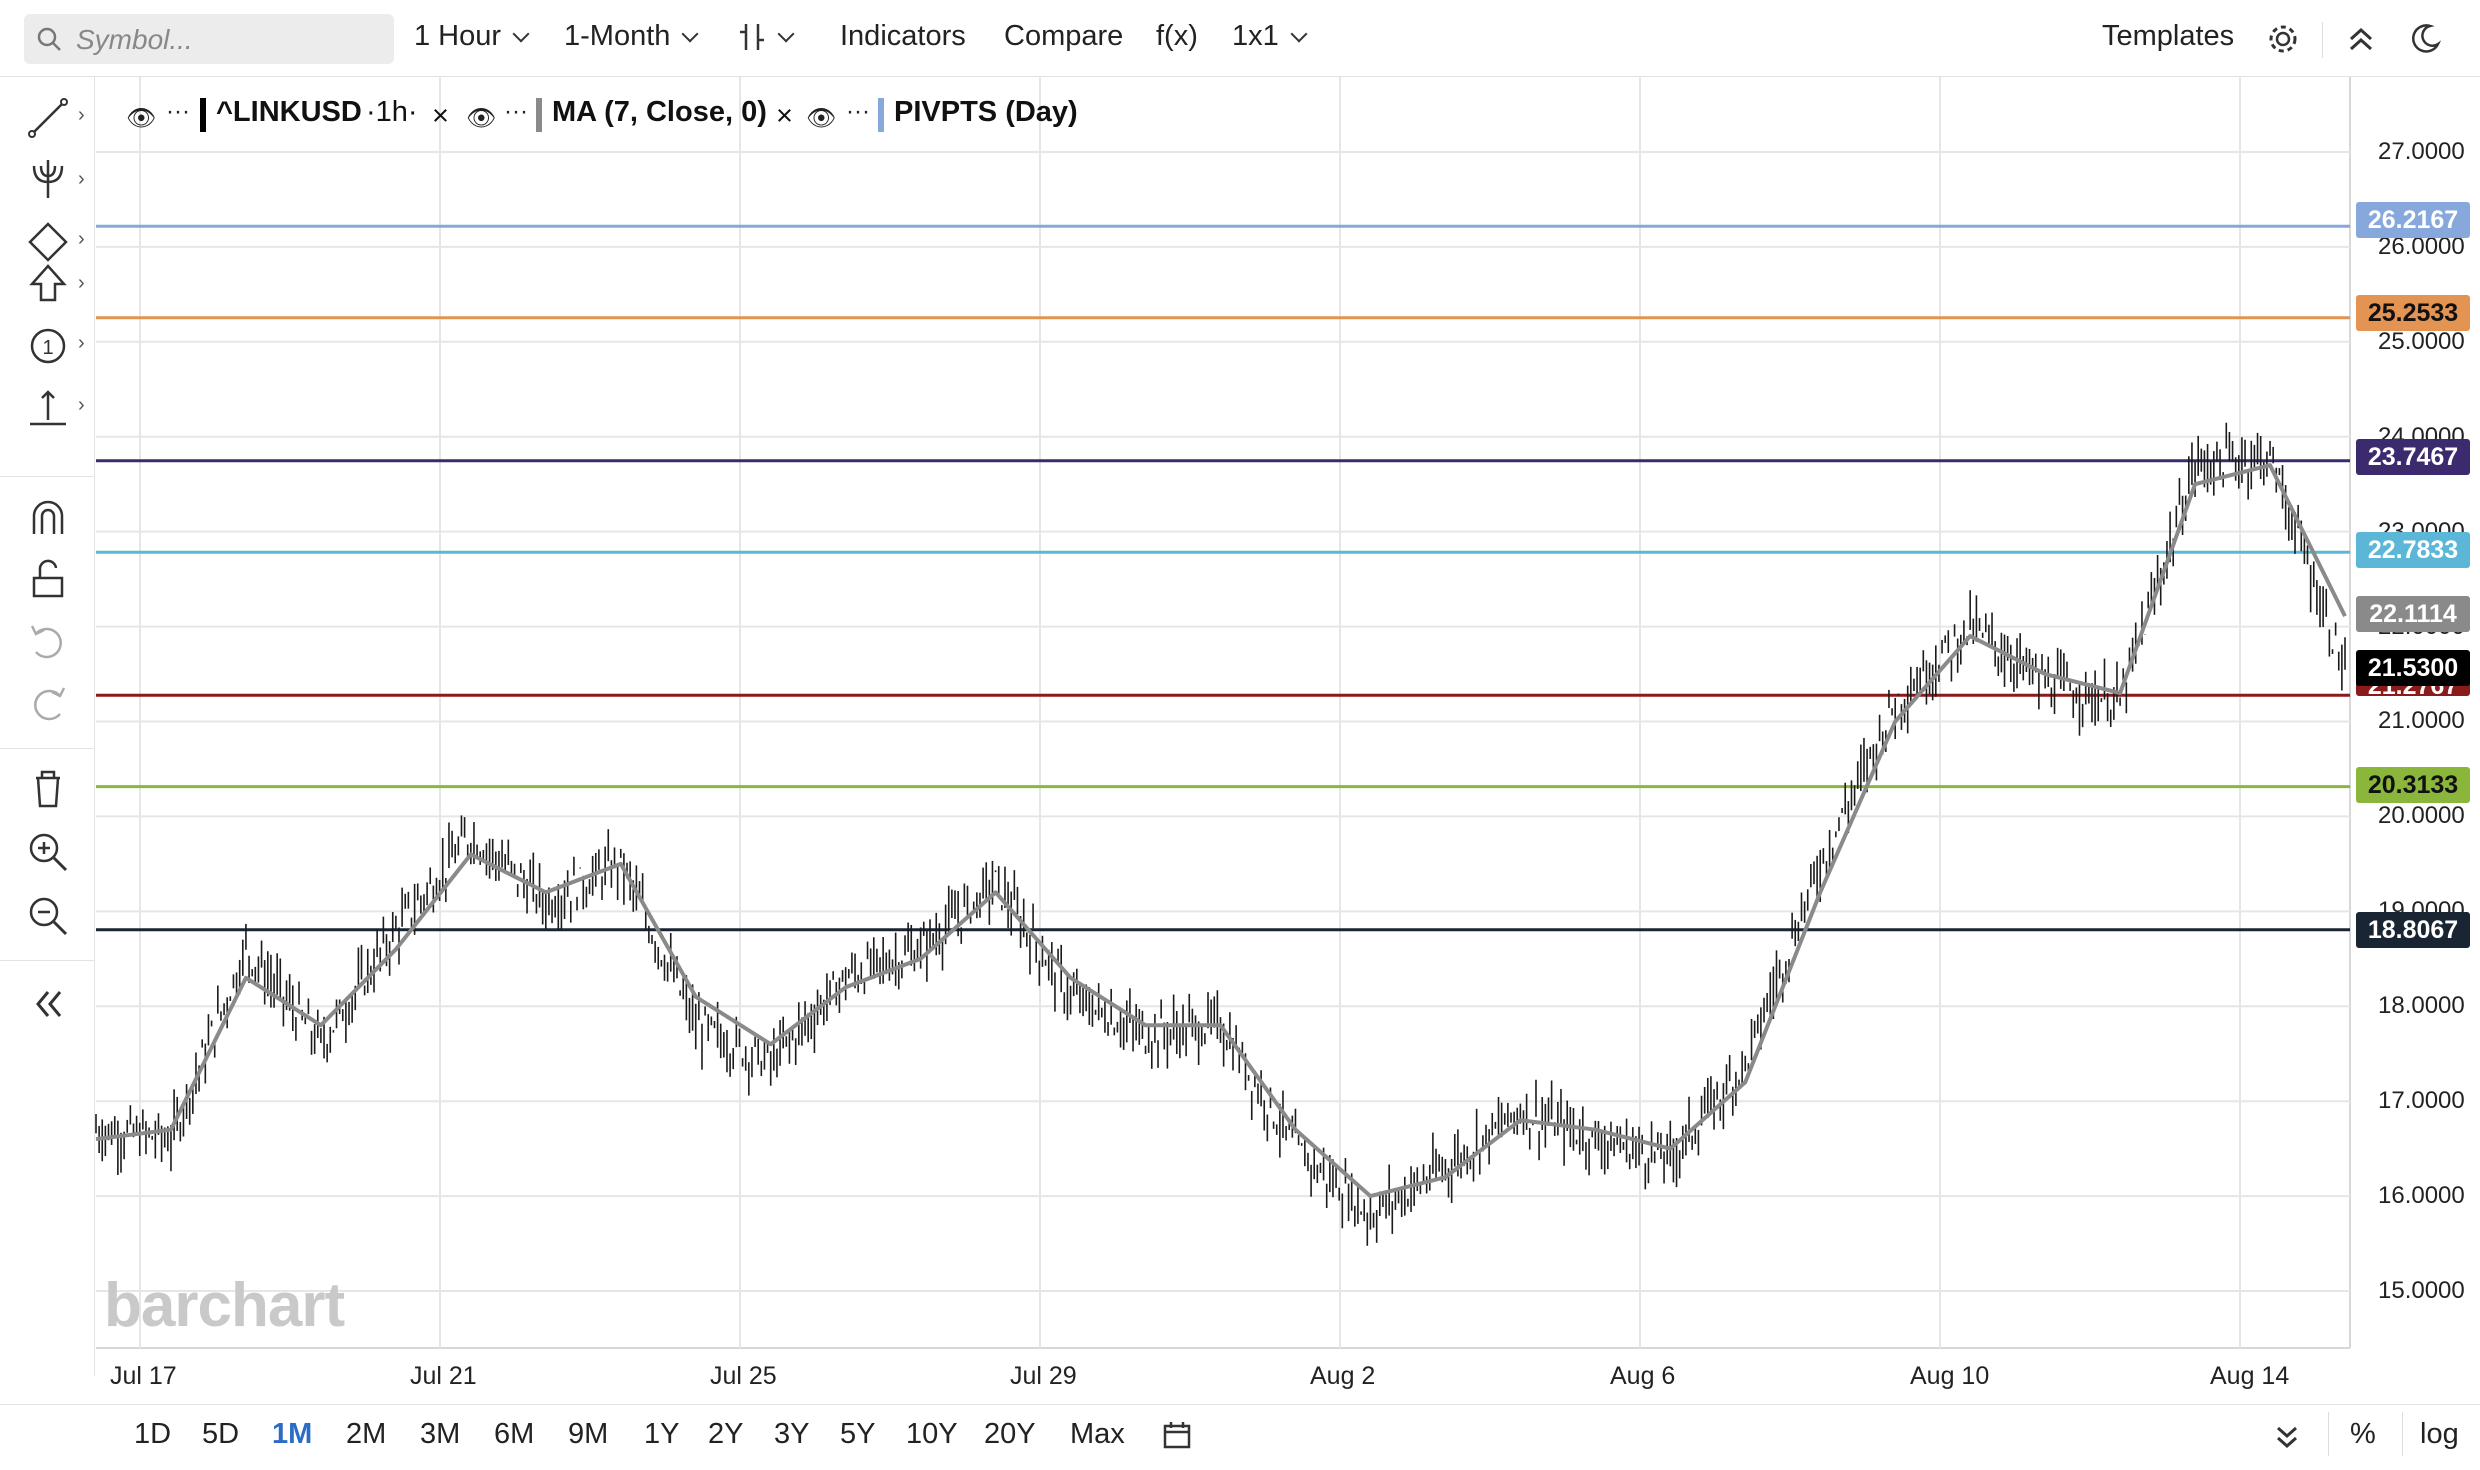 The height and width of the screenshot is (1470, 2480). Describe the element at coordinates (1064, 36) in the screenshot. I see `compare-button: Compare` at that location.